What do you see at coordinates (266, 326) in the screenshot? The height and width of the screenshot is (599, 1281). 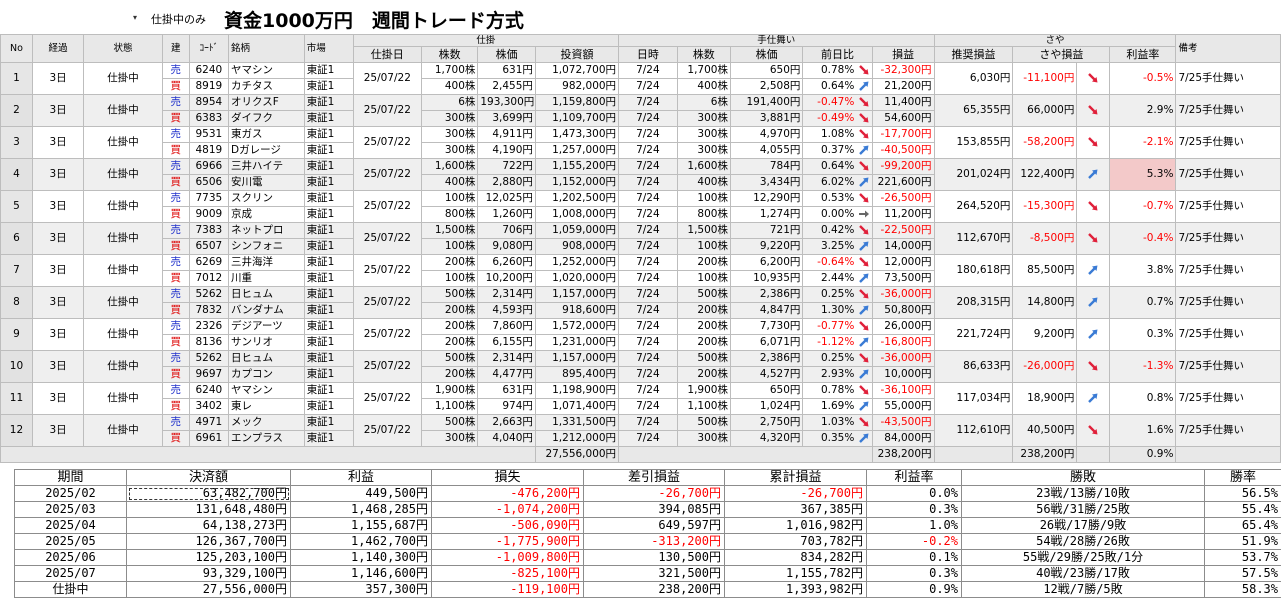 I see `stock-name: デジアーツ` at bounding box center [266, 326].